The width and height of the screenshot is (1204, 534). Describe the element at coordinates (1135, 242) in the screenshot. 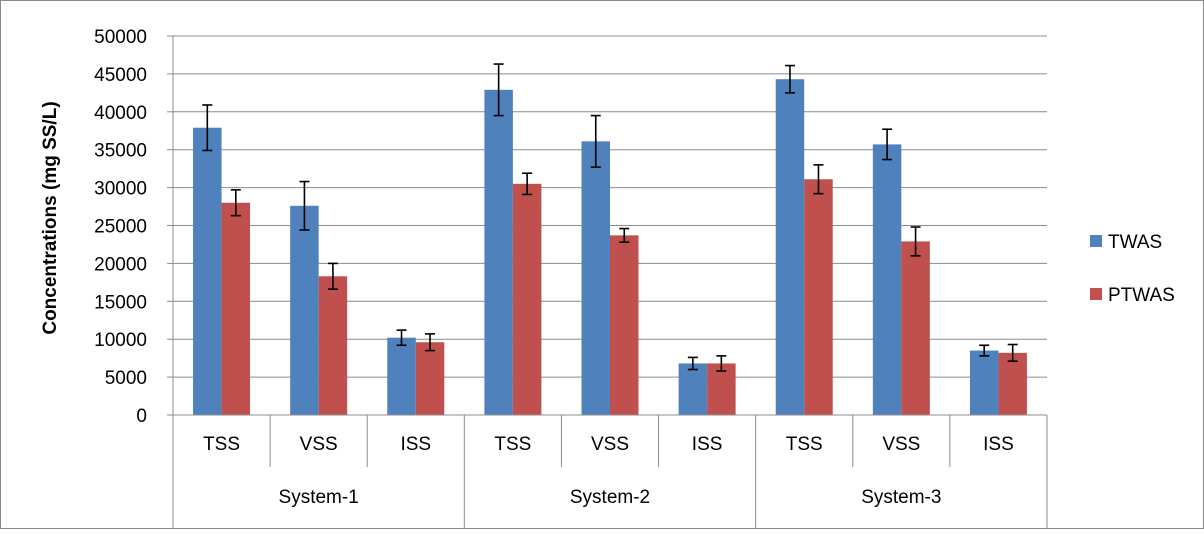

I see `legend-label: TWAS` at that location.